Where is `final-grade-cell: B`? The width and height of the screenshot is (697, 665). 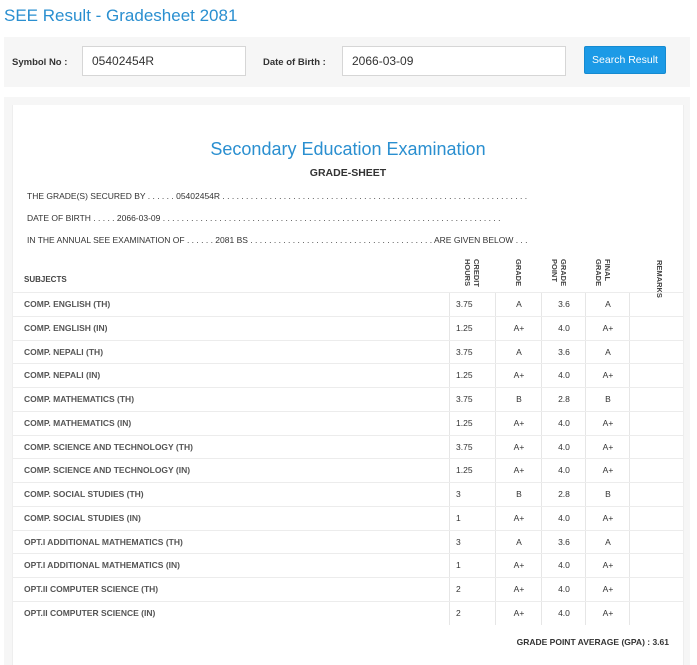 final-grade-cell: B is located at coordinates (607, 494).